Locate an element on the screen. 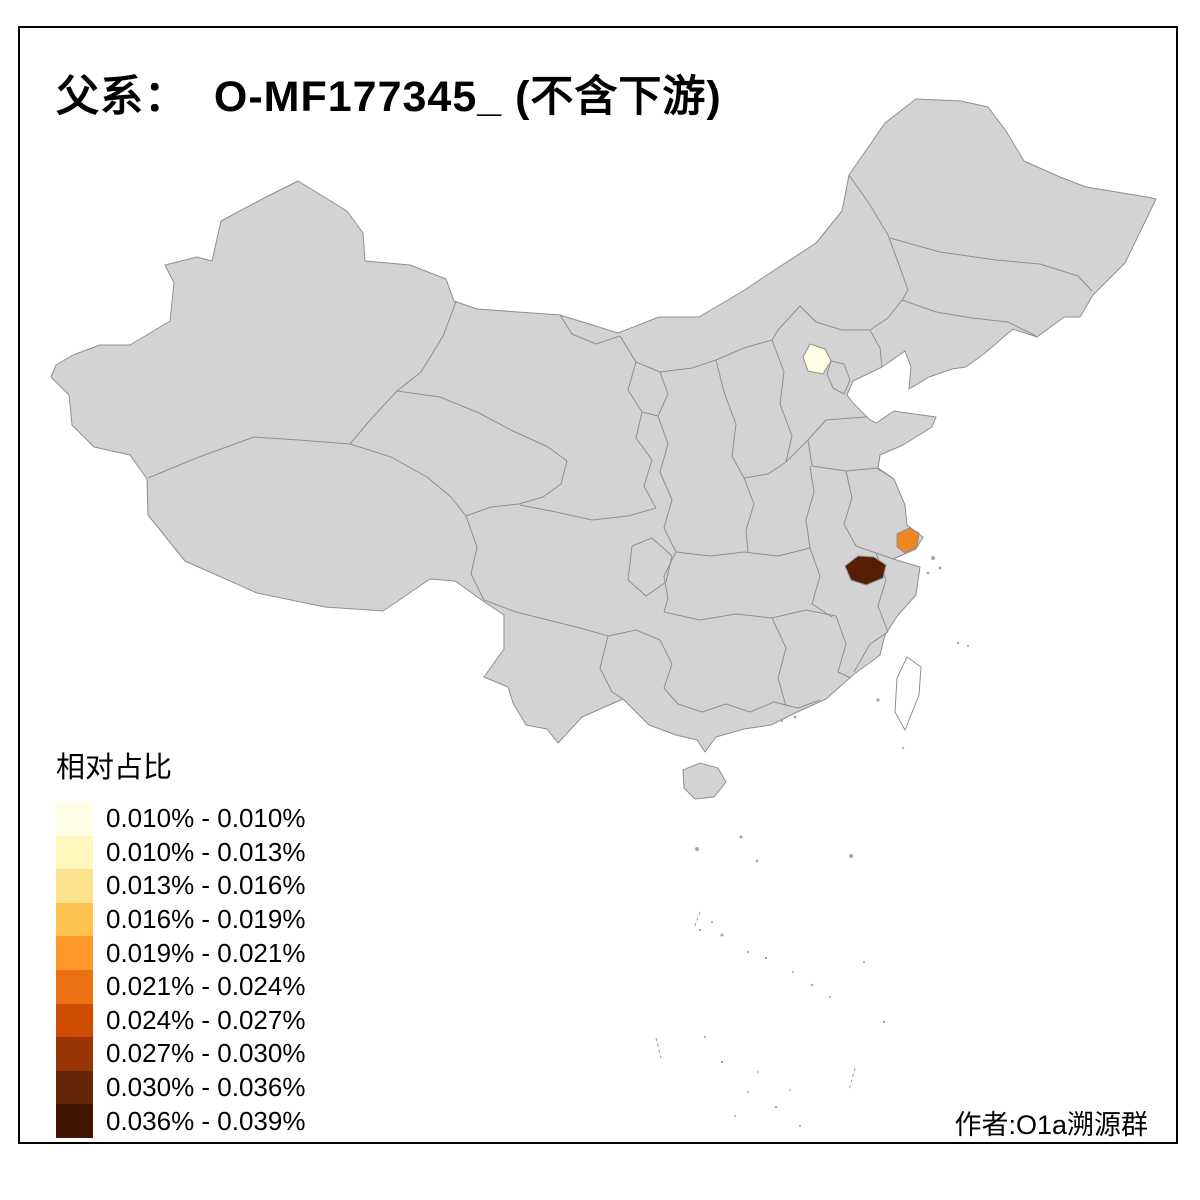 Image resolution: width=1200 pixels, height=1200 pixels. legend-row: 0.016% - 0.019% is located at coordinates (181, 919).